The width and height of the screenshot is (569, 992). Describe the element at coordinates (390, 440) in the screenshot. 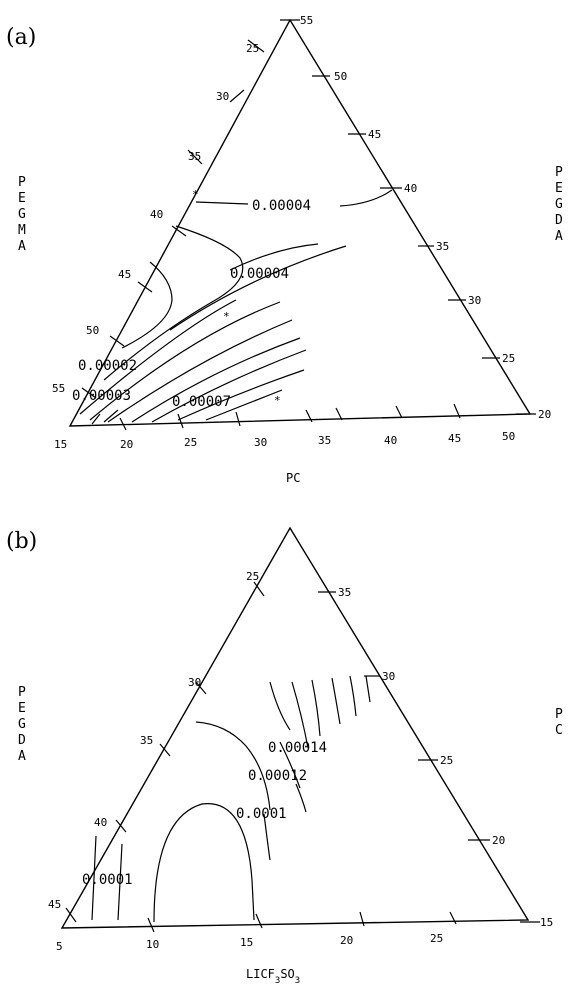

I see `panel-a-bottom-tick-label: 40` at that location.